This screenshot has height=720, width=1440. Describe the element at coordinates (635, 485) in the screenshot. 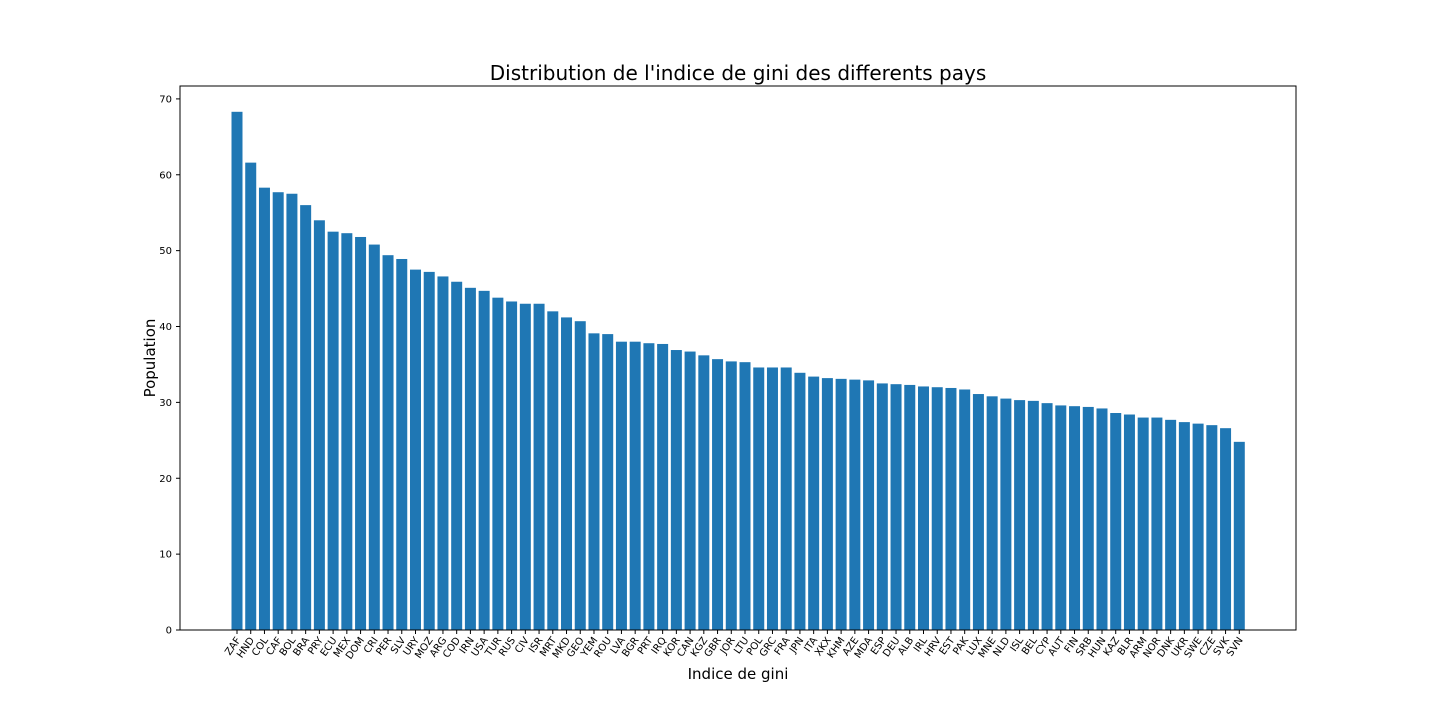

I see `bar-bgr` at that location.